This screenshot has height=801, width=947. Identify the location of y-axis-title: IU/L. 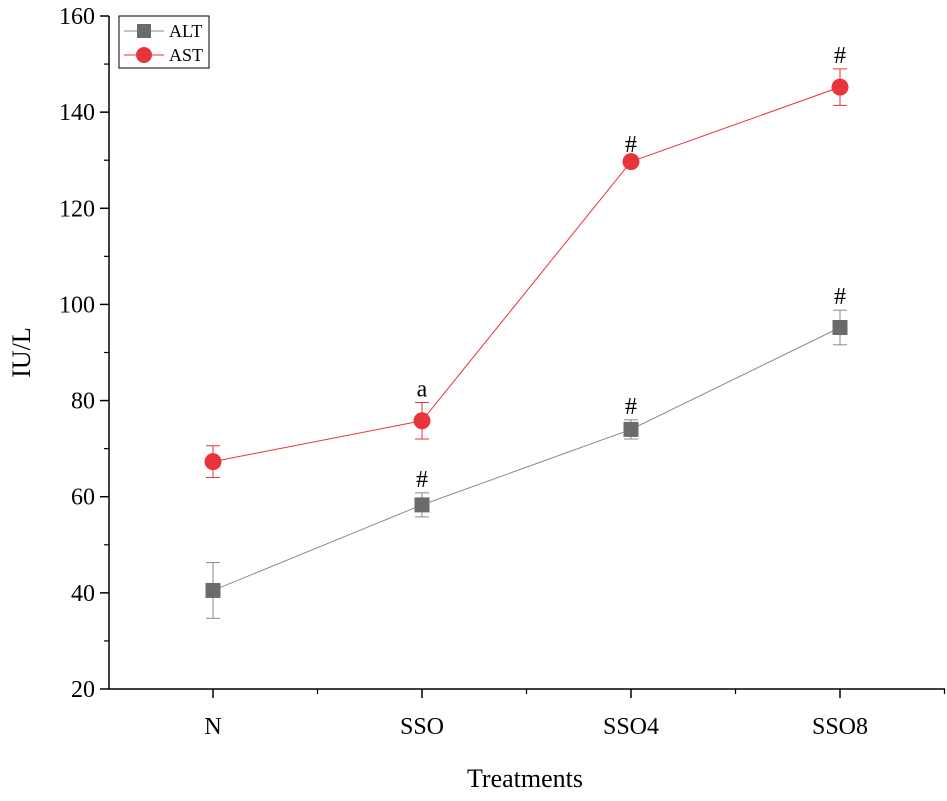
(21, 352).